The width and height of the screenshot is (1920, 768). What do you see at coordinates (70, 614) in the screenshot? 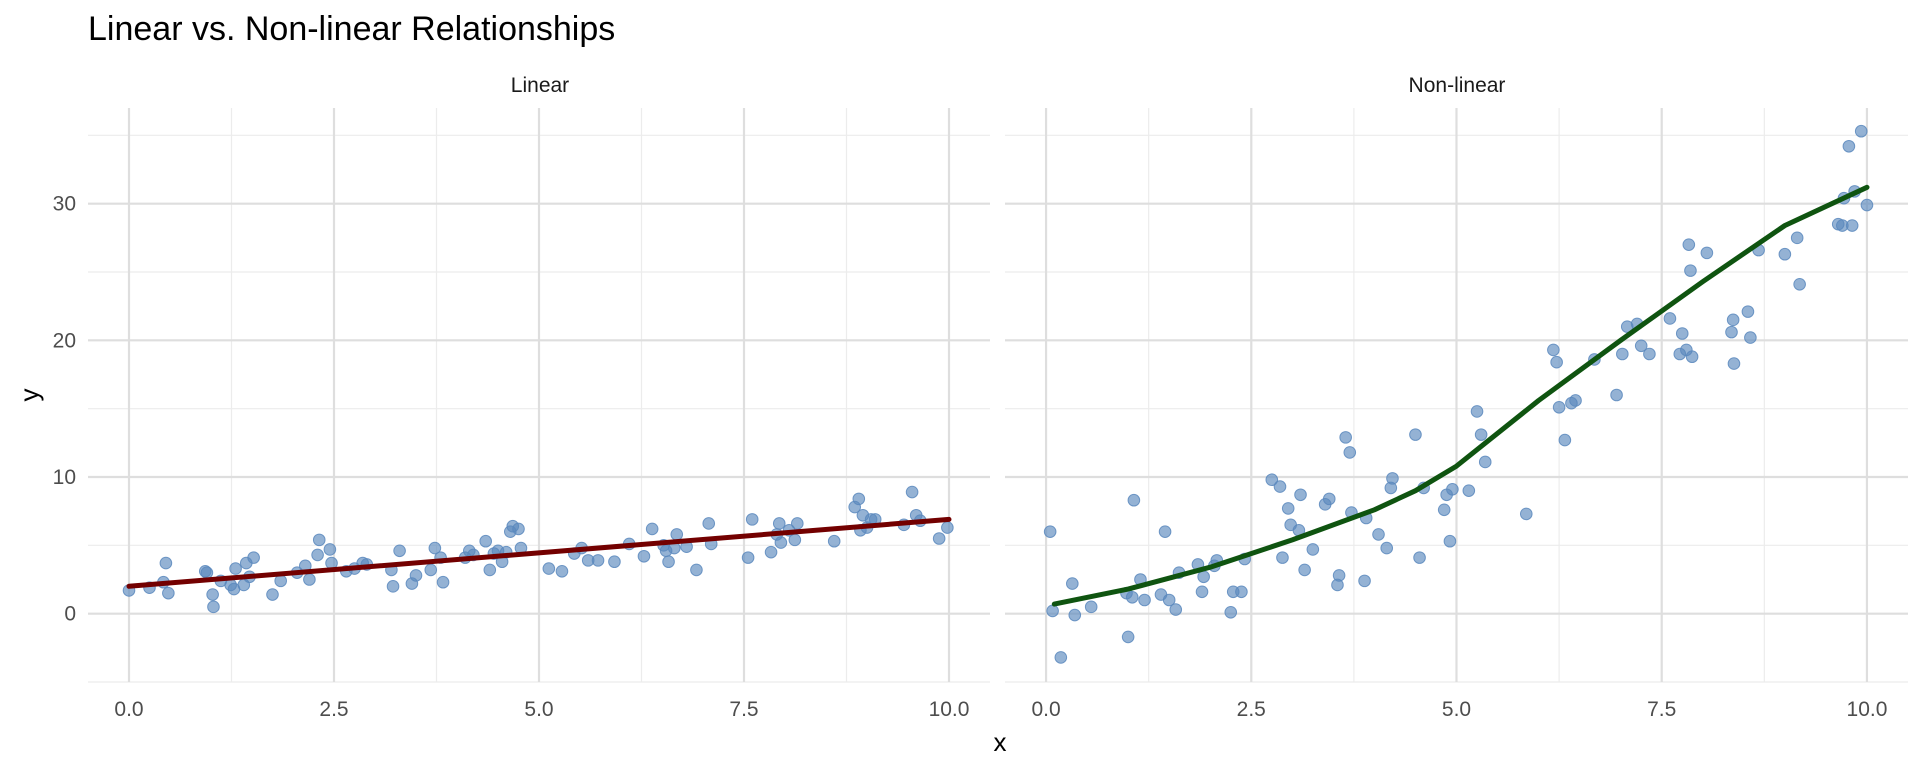
I see `y-tick-label: 0` at bounding box center [70, 614].